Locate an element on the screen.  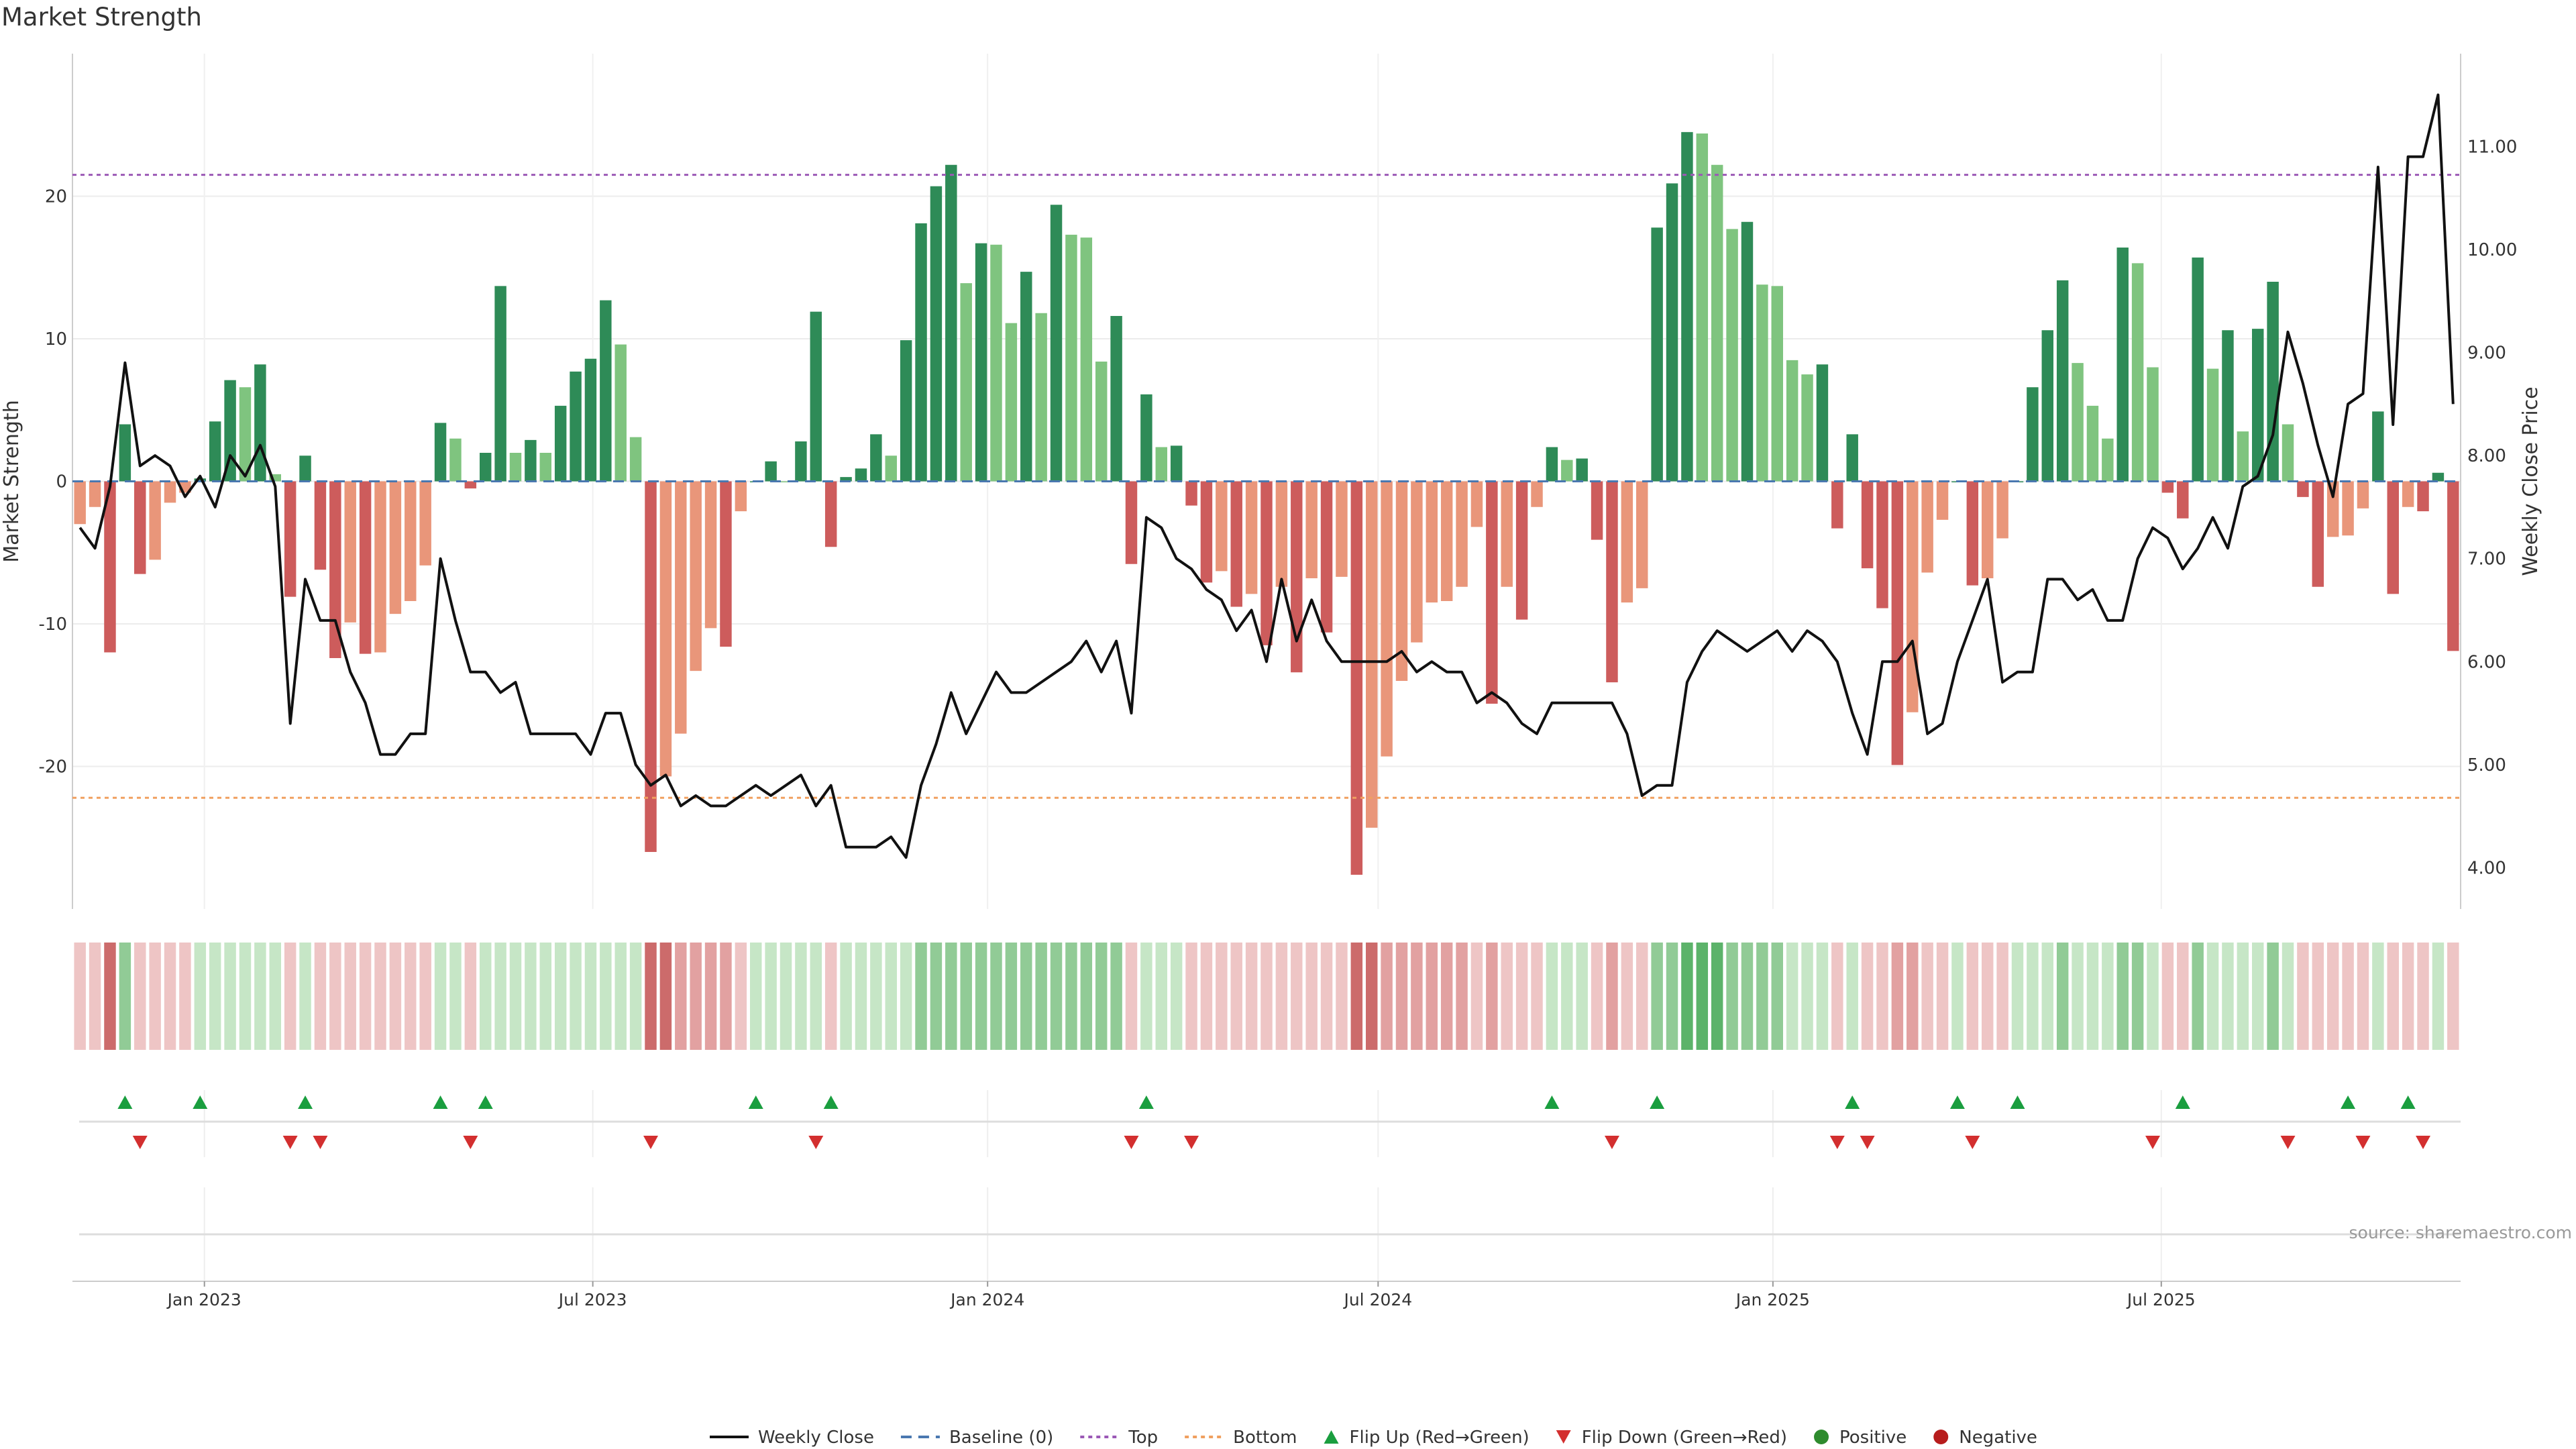
legend-swatch-triangle-down is located at coordinates (1563, 1437).